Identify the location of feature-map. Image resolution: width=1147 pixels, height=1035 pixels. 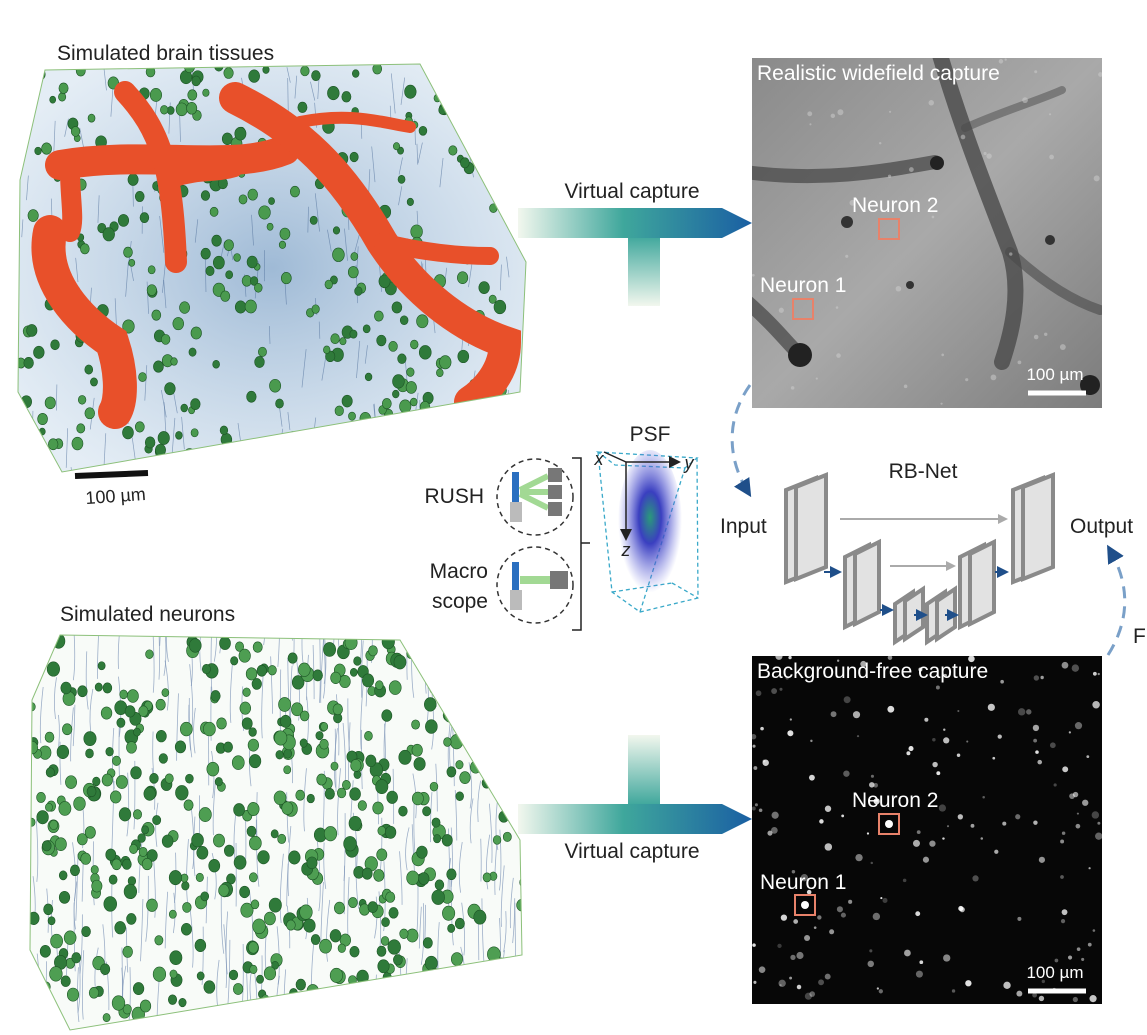
(867, 583).